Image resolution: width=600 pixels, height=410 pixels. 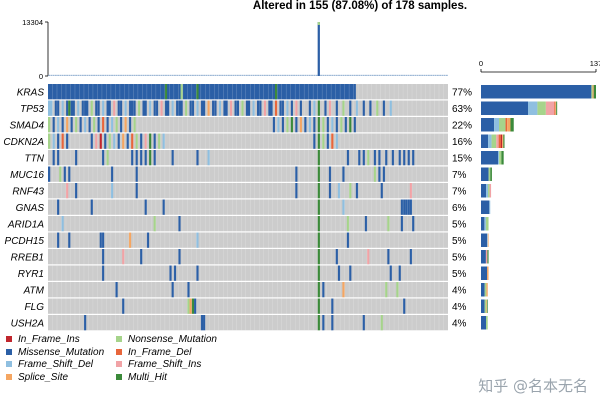 I want to click on gene-label: ATM, so click(x=34, y=290).